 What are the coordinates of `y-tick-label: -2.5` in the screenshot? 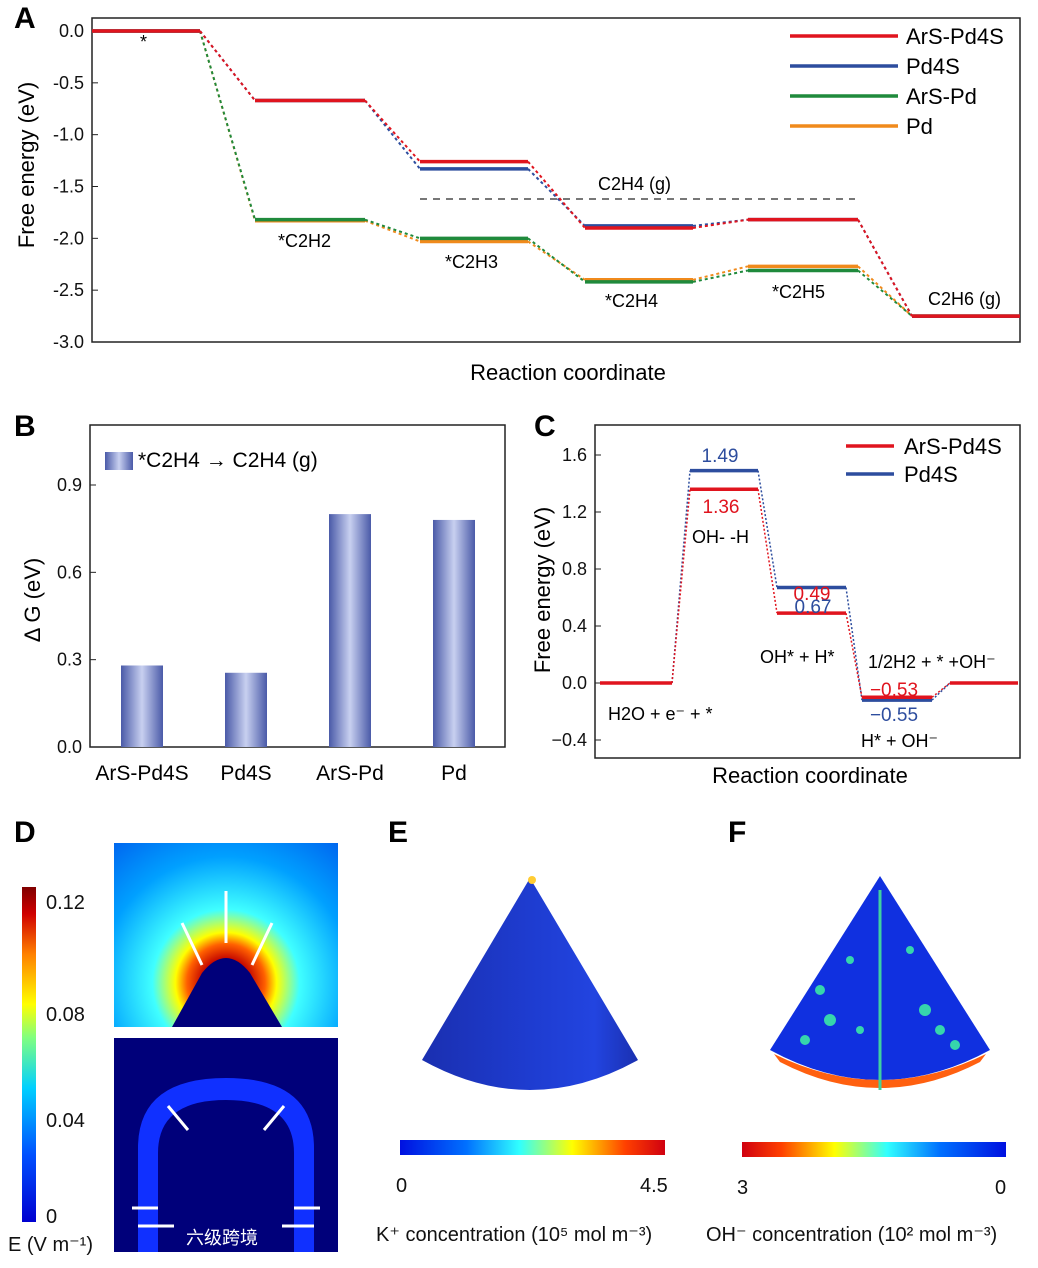 It's located at (68, 290).